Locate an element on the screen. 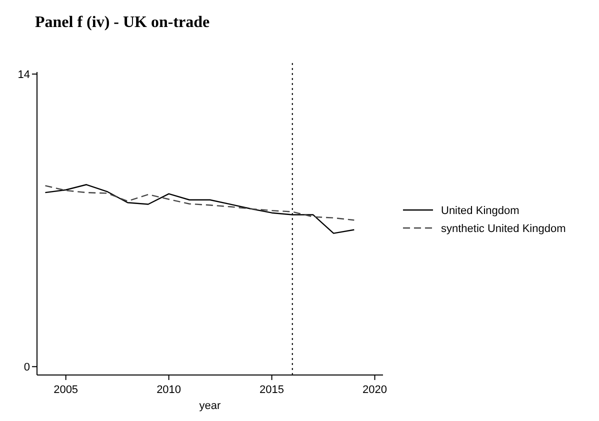  legend-label: United Kingdom is located at coordinates (480, 210).